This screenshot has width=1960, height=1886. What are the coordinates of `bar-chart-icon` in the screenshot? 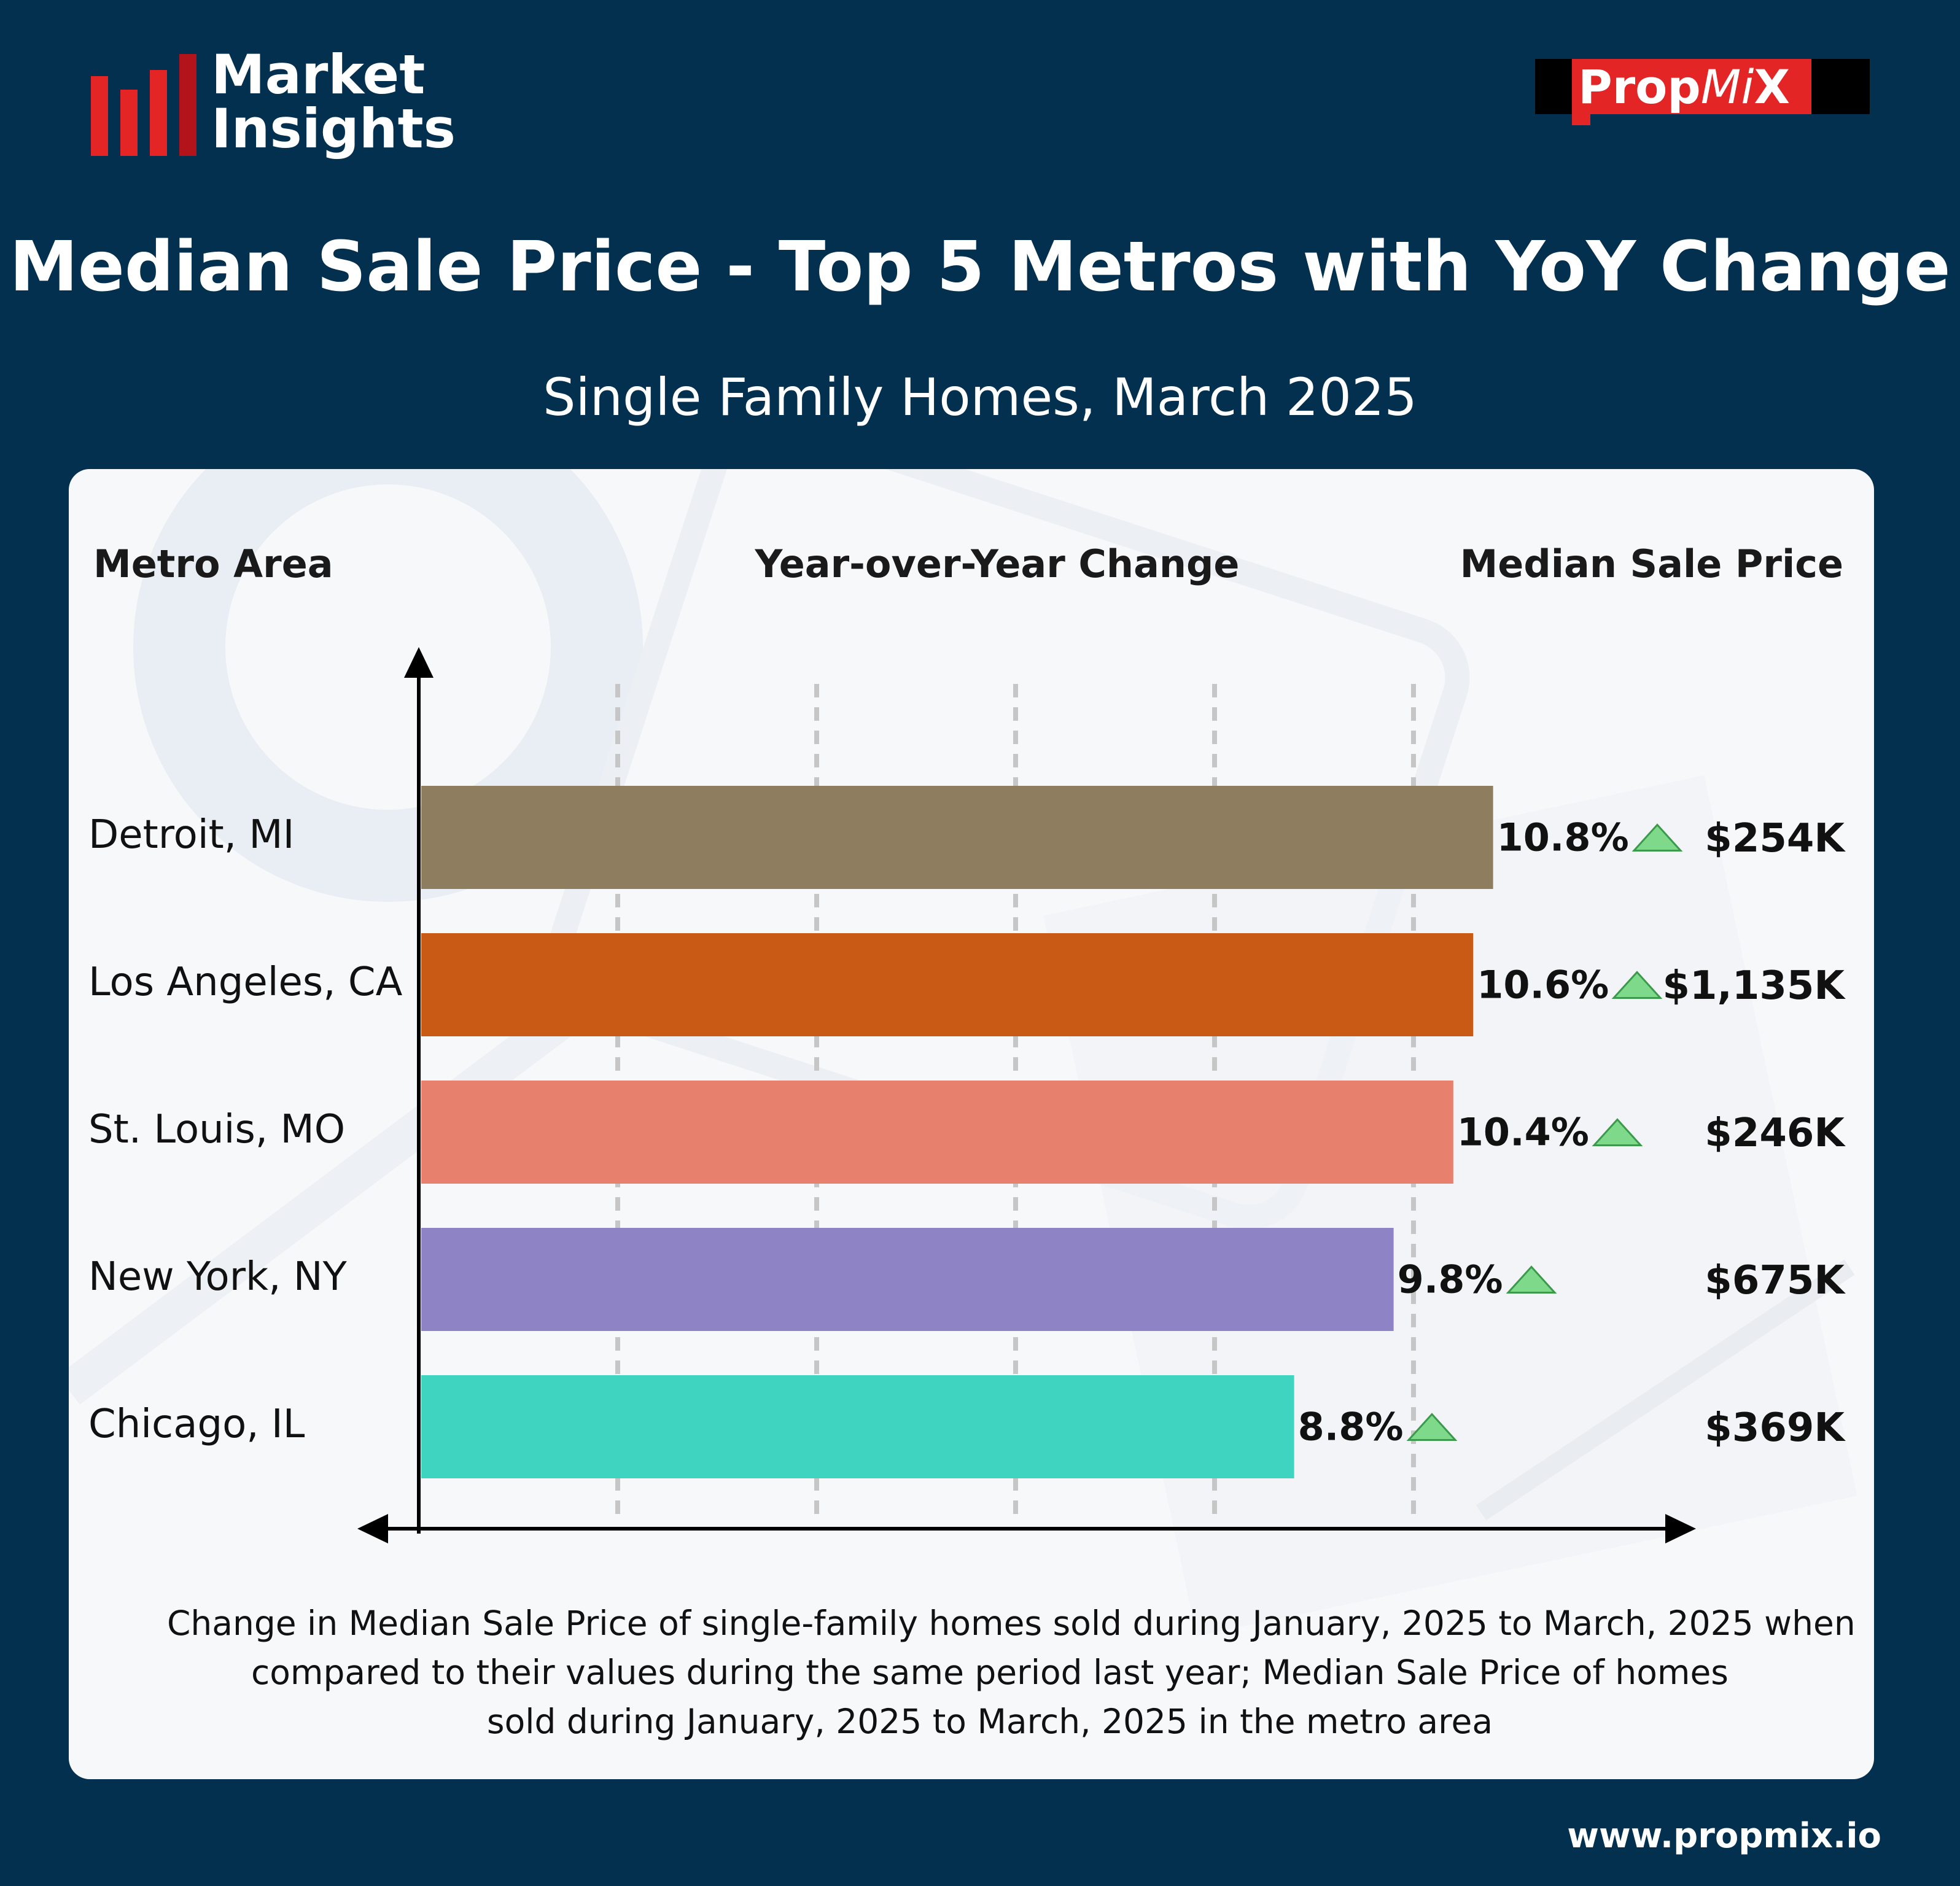 It's located at (145, 105).